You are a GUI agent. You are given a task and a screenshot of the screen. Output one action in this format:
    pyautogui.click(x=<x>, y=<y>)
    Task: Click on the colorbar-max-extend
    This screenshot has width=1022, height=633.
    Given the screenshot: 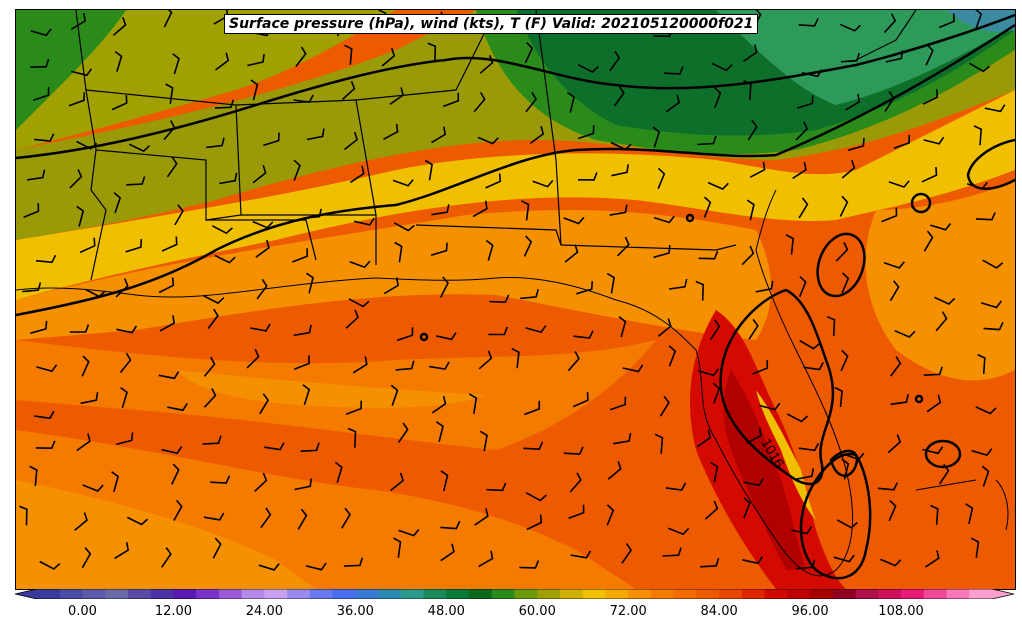 What is the action you would take?
    pyautogui.click(x=1003, y=594)
    